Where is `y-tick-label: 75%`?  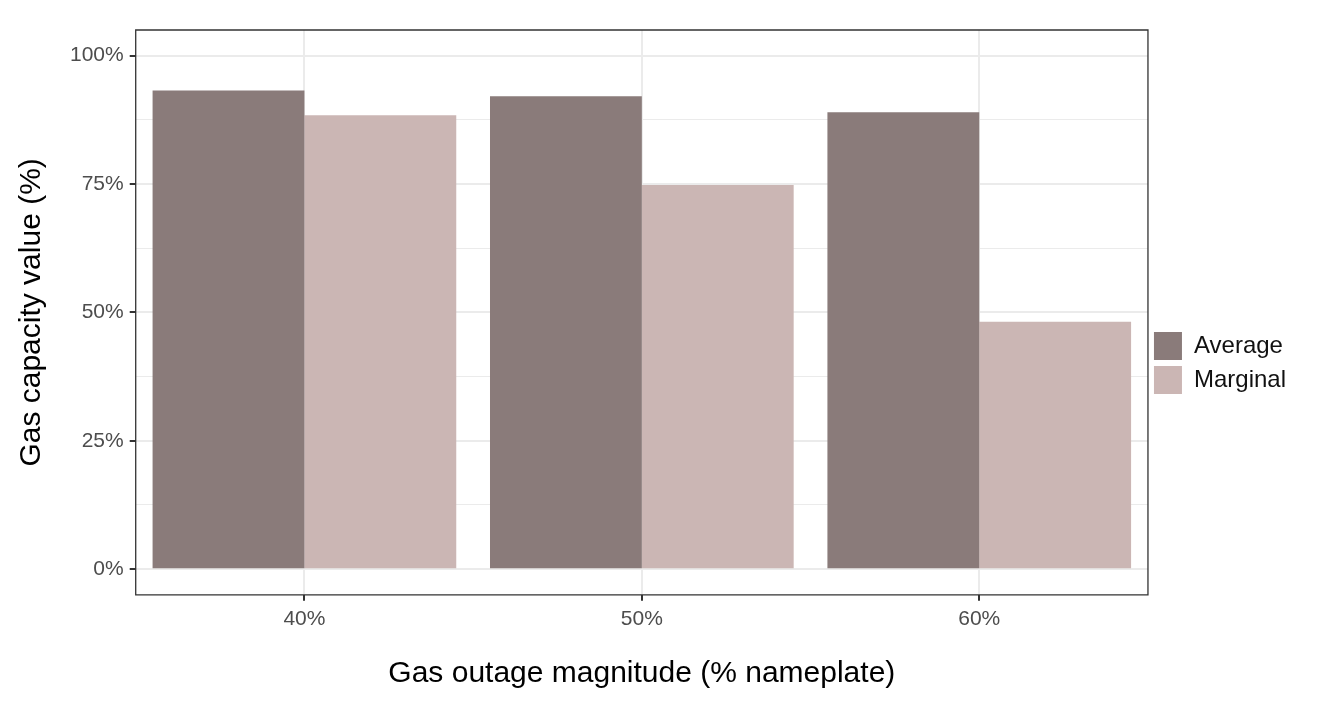
y-tick-label: 75% is located at coordinates (102, 182).